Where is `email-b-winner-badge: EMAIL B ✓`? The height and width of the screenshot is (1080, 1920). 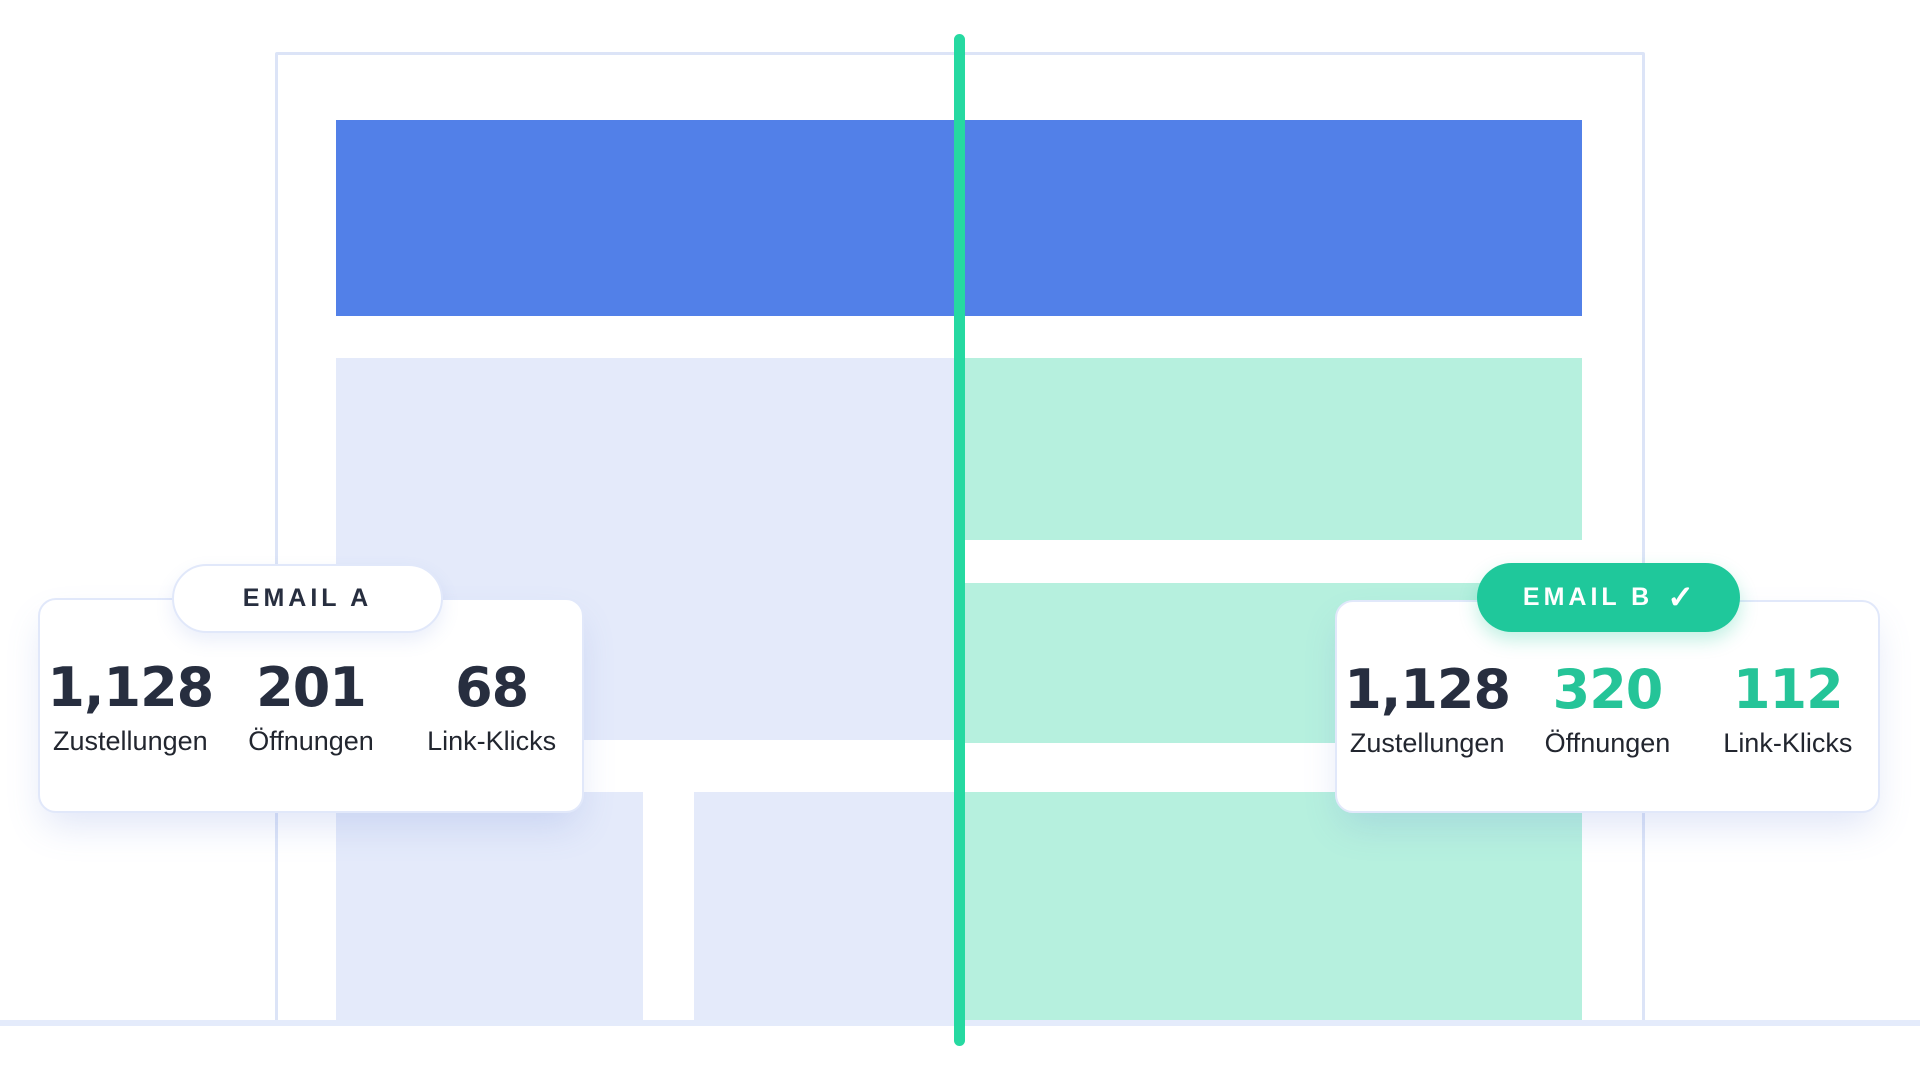 email-b-winner-badge: EMAIL B ✓ is located at coordinates (1608, 597).